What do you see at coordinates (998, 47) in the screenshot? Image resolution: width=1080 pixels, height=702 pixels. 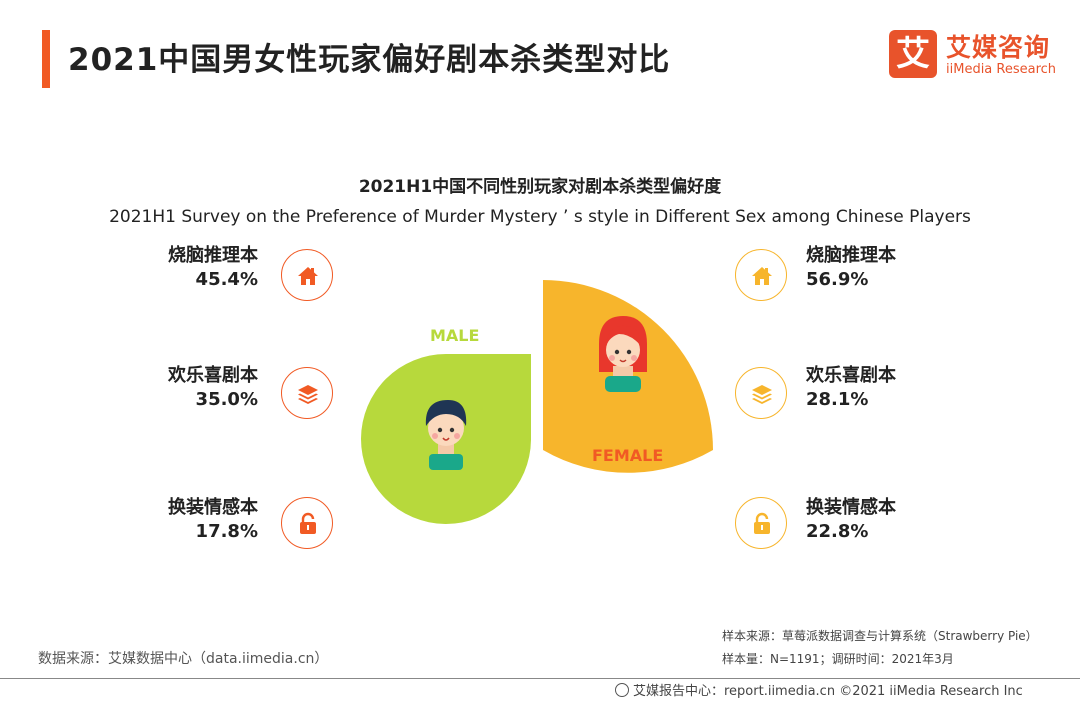 I see `logo-cn-text: 艾媒咨询` at bounding box center [998, 47].